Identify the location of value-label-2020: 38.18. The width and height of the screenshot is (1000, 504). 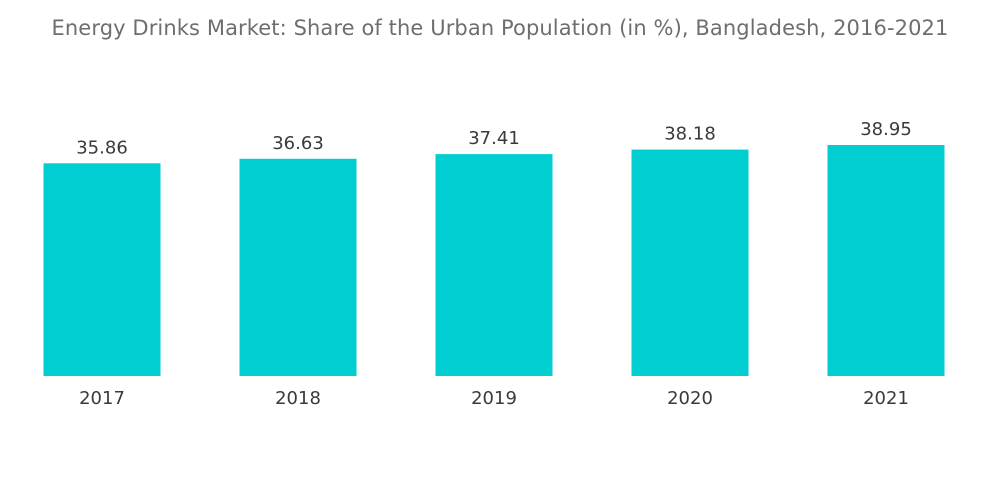
(690, 134).